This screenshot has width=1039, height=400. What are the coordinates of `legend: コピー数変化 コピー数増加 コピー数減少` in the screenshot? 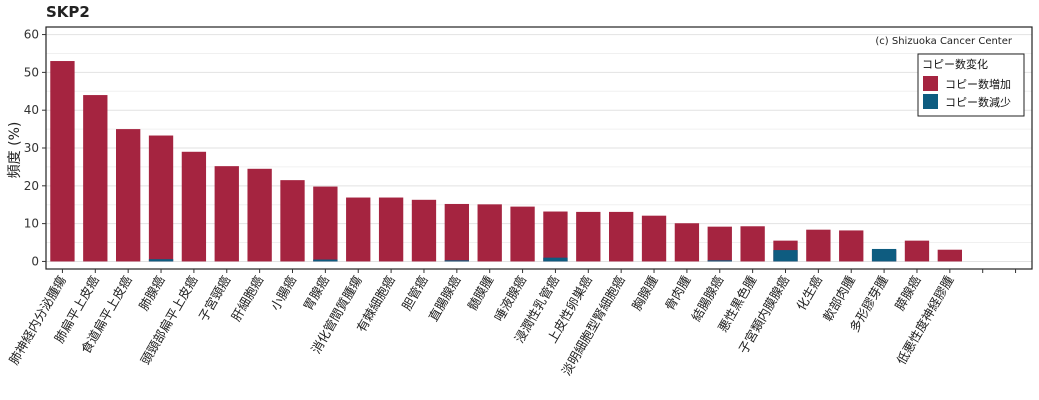 It's located at (971, 85).